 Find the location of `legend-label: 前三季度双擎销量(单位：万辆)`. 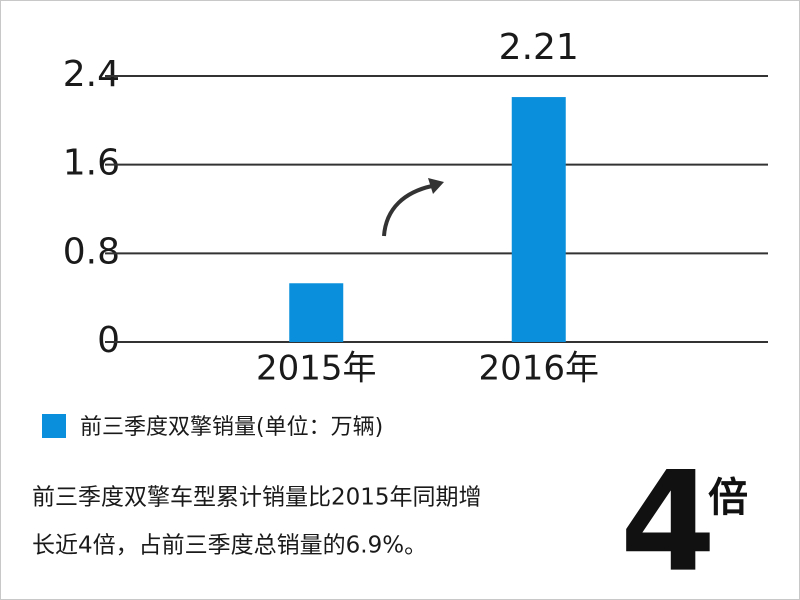

legend-label: 前三季度双擎销量(单位：万辆) is located at coordinates (231, 427).